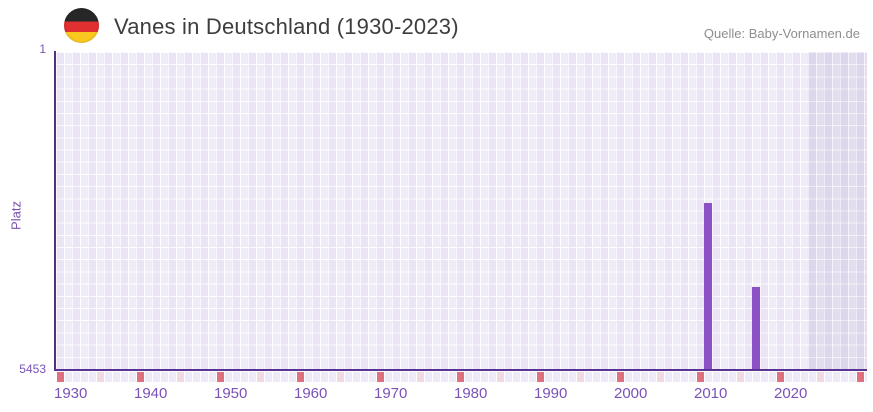  What do you see at coordinates (32, 369) in the screenshot?
I see `y-tick-max-rank: 5453` at bounding box center [32, 369].